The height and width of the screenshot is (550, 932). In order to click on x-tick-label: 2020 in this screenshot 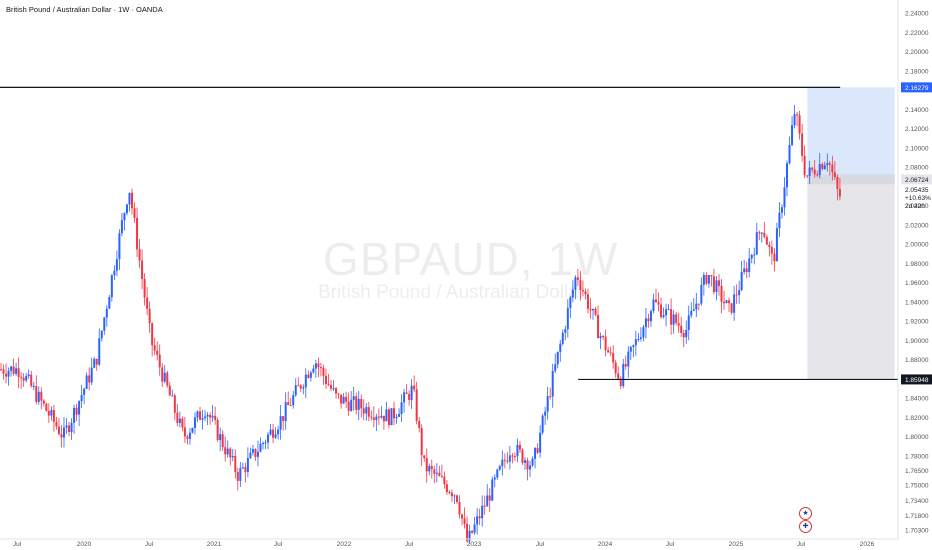, I will do `click(84, 544)`.